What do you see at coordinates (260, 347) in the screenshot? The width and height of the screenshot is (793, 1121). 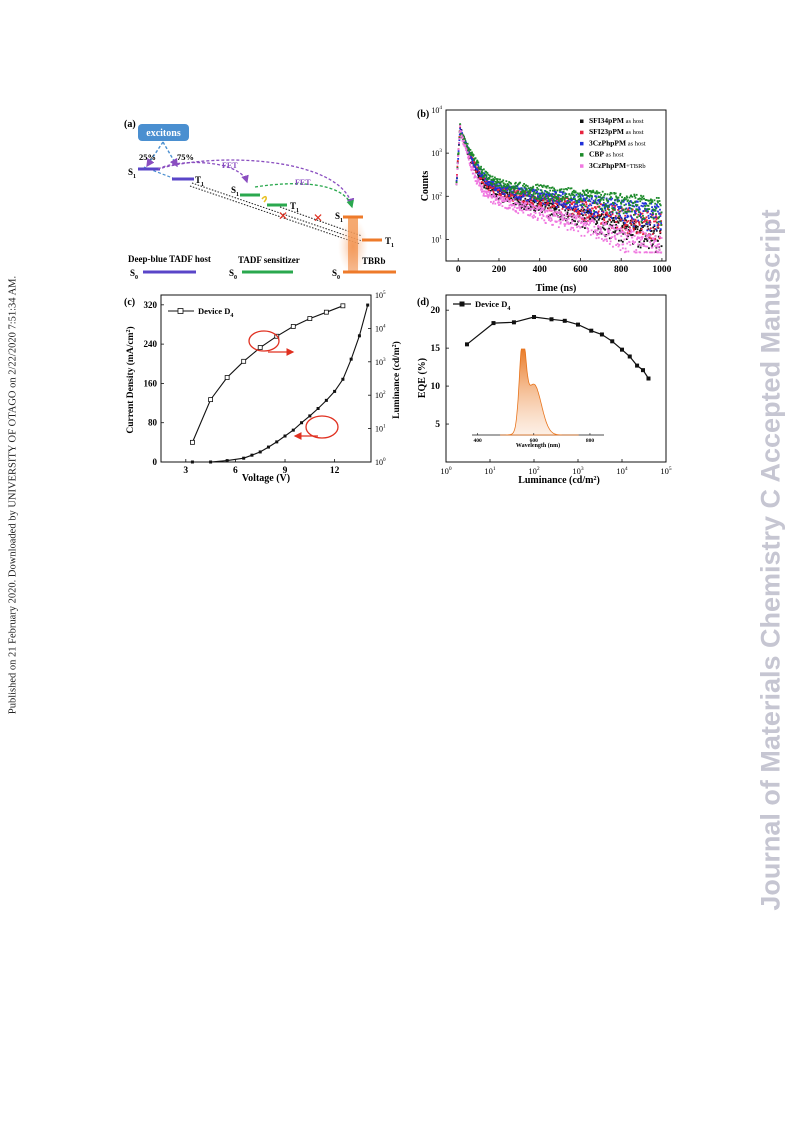 I see `current-density-point` at bounding box center [260, 347].